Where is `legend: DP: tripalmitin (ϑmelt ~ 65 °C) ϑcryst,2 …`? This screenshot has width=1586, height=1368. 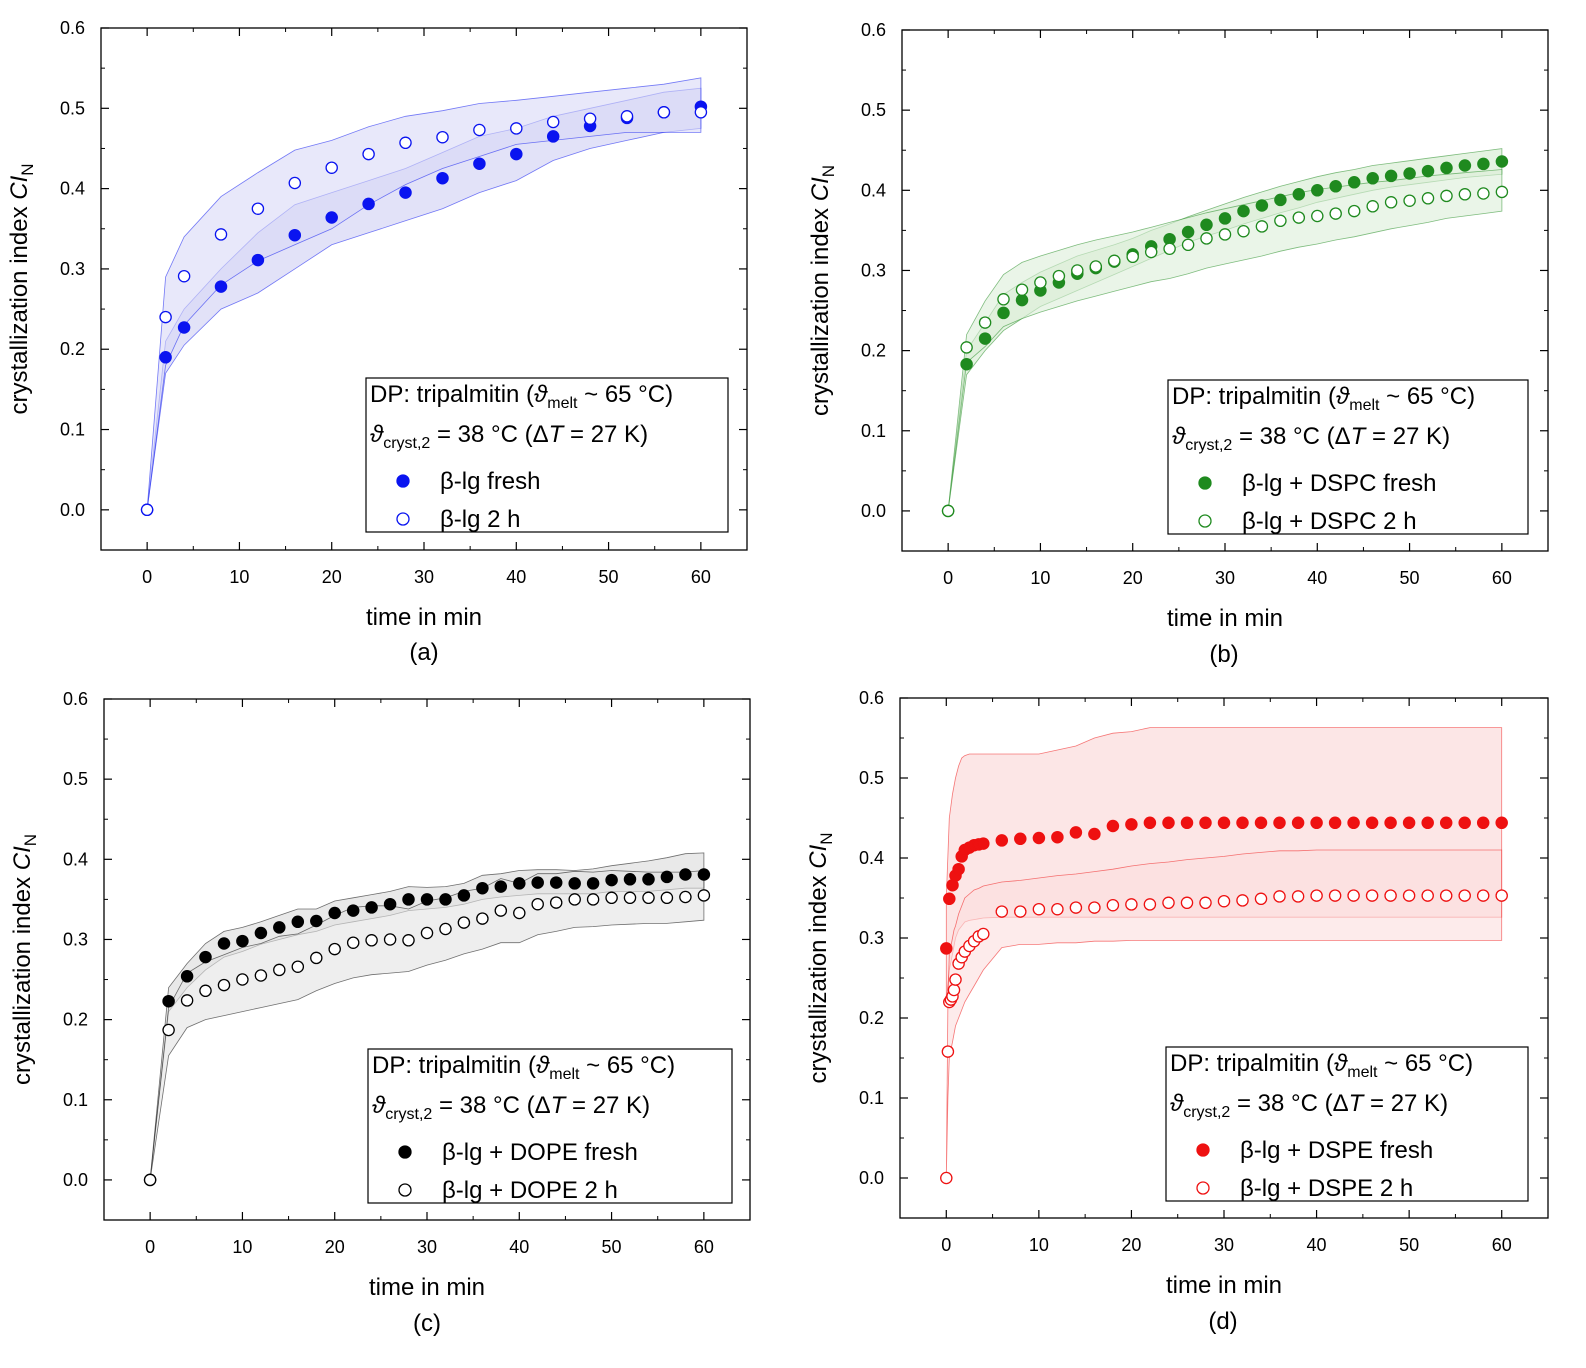 legend: DP: tripalmitin (ϑmelt ~ 65 °C) ϑcryst,2 … is located at coordinates (547, 455).